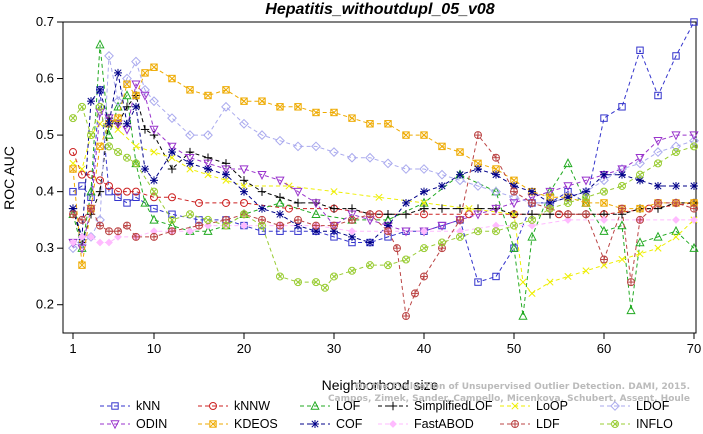 The image size is (703, 434). What do you see at coordinates (45, 21) in the screenshot?
I see `y-tick-label: 0.7` at bounding box center [45, 21].